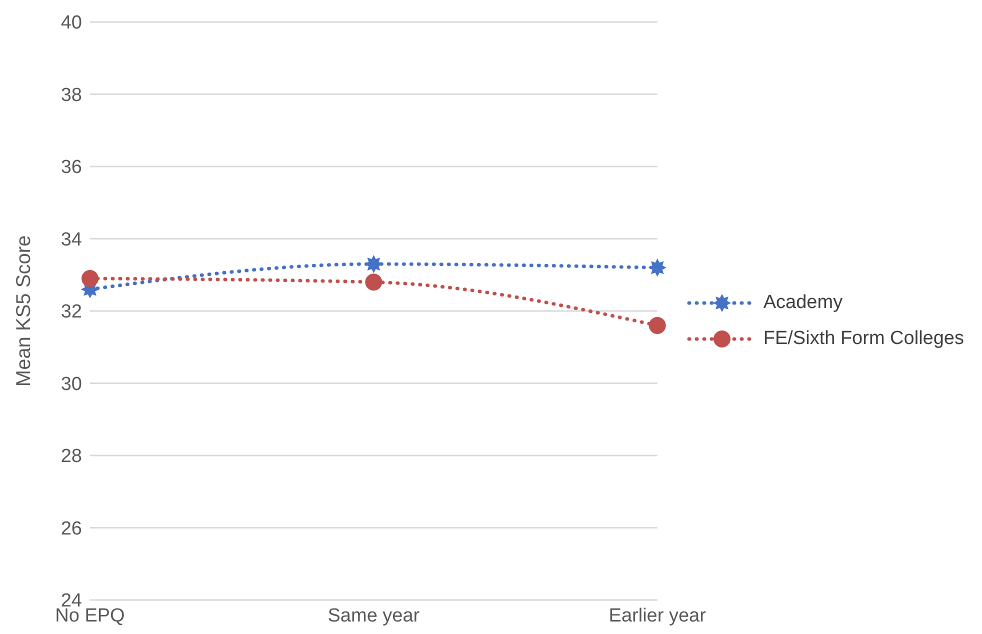  What do you see at coordinates (71, 95) in the screenshot?
I see `y-tick-label: 38` at bounding box center [71, 95].